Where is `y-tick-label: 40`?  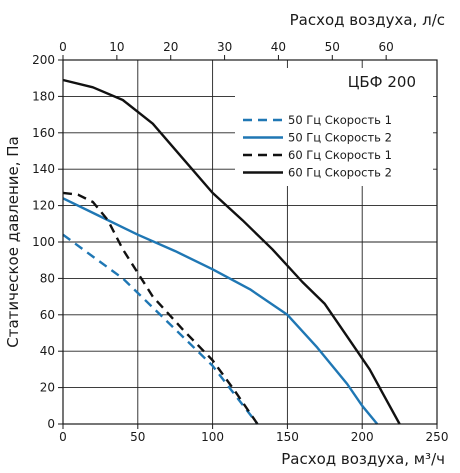 y-tick-label: 40 is located at coordinates (47, 351).